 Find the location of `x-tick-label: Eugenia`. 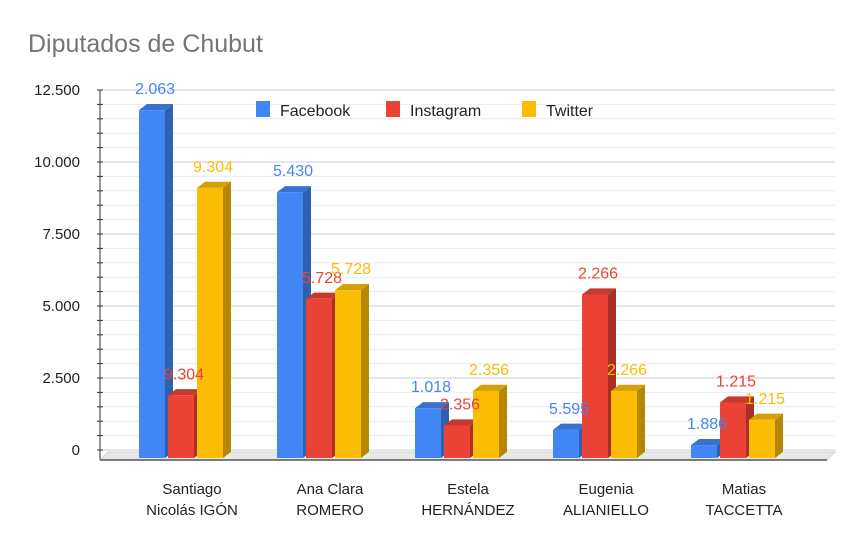

x-tick-label: Eugenia is located at coordinates (606, 489).